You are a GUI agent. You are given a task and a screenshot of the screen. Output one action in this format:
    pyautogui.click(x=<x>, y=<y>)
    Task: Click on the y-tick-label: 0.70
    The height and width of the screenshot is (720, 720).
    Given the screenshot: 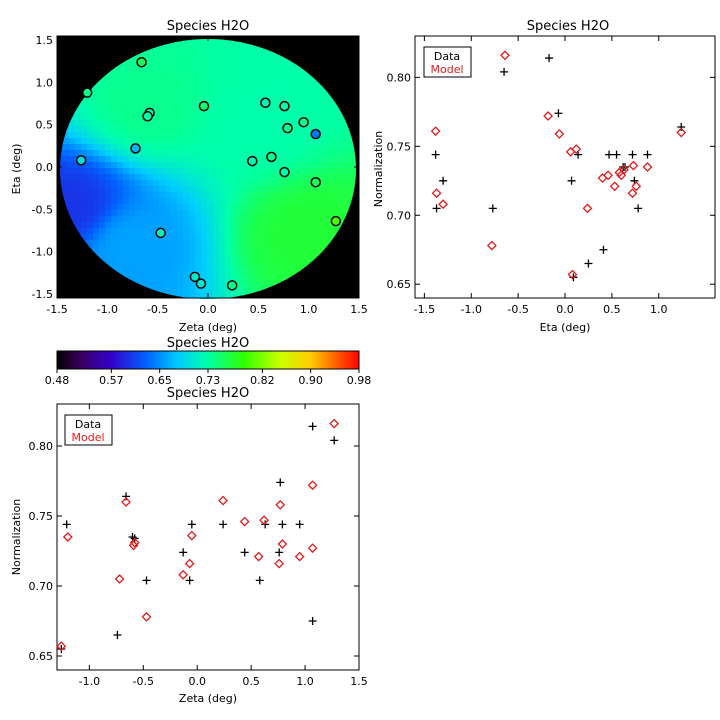 What is the action you would take?
    pyautogui.click(x=399, y=215)
    